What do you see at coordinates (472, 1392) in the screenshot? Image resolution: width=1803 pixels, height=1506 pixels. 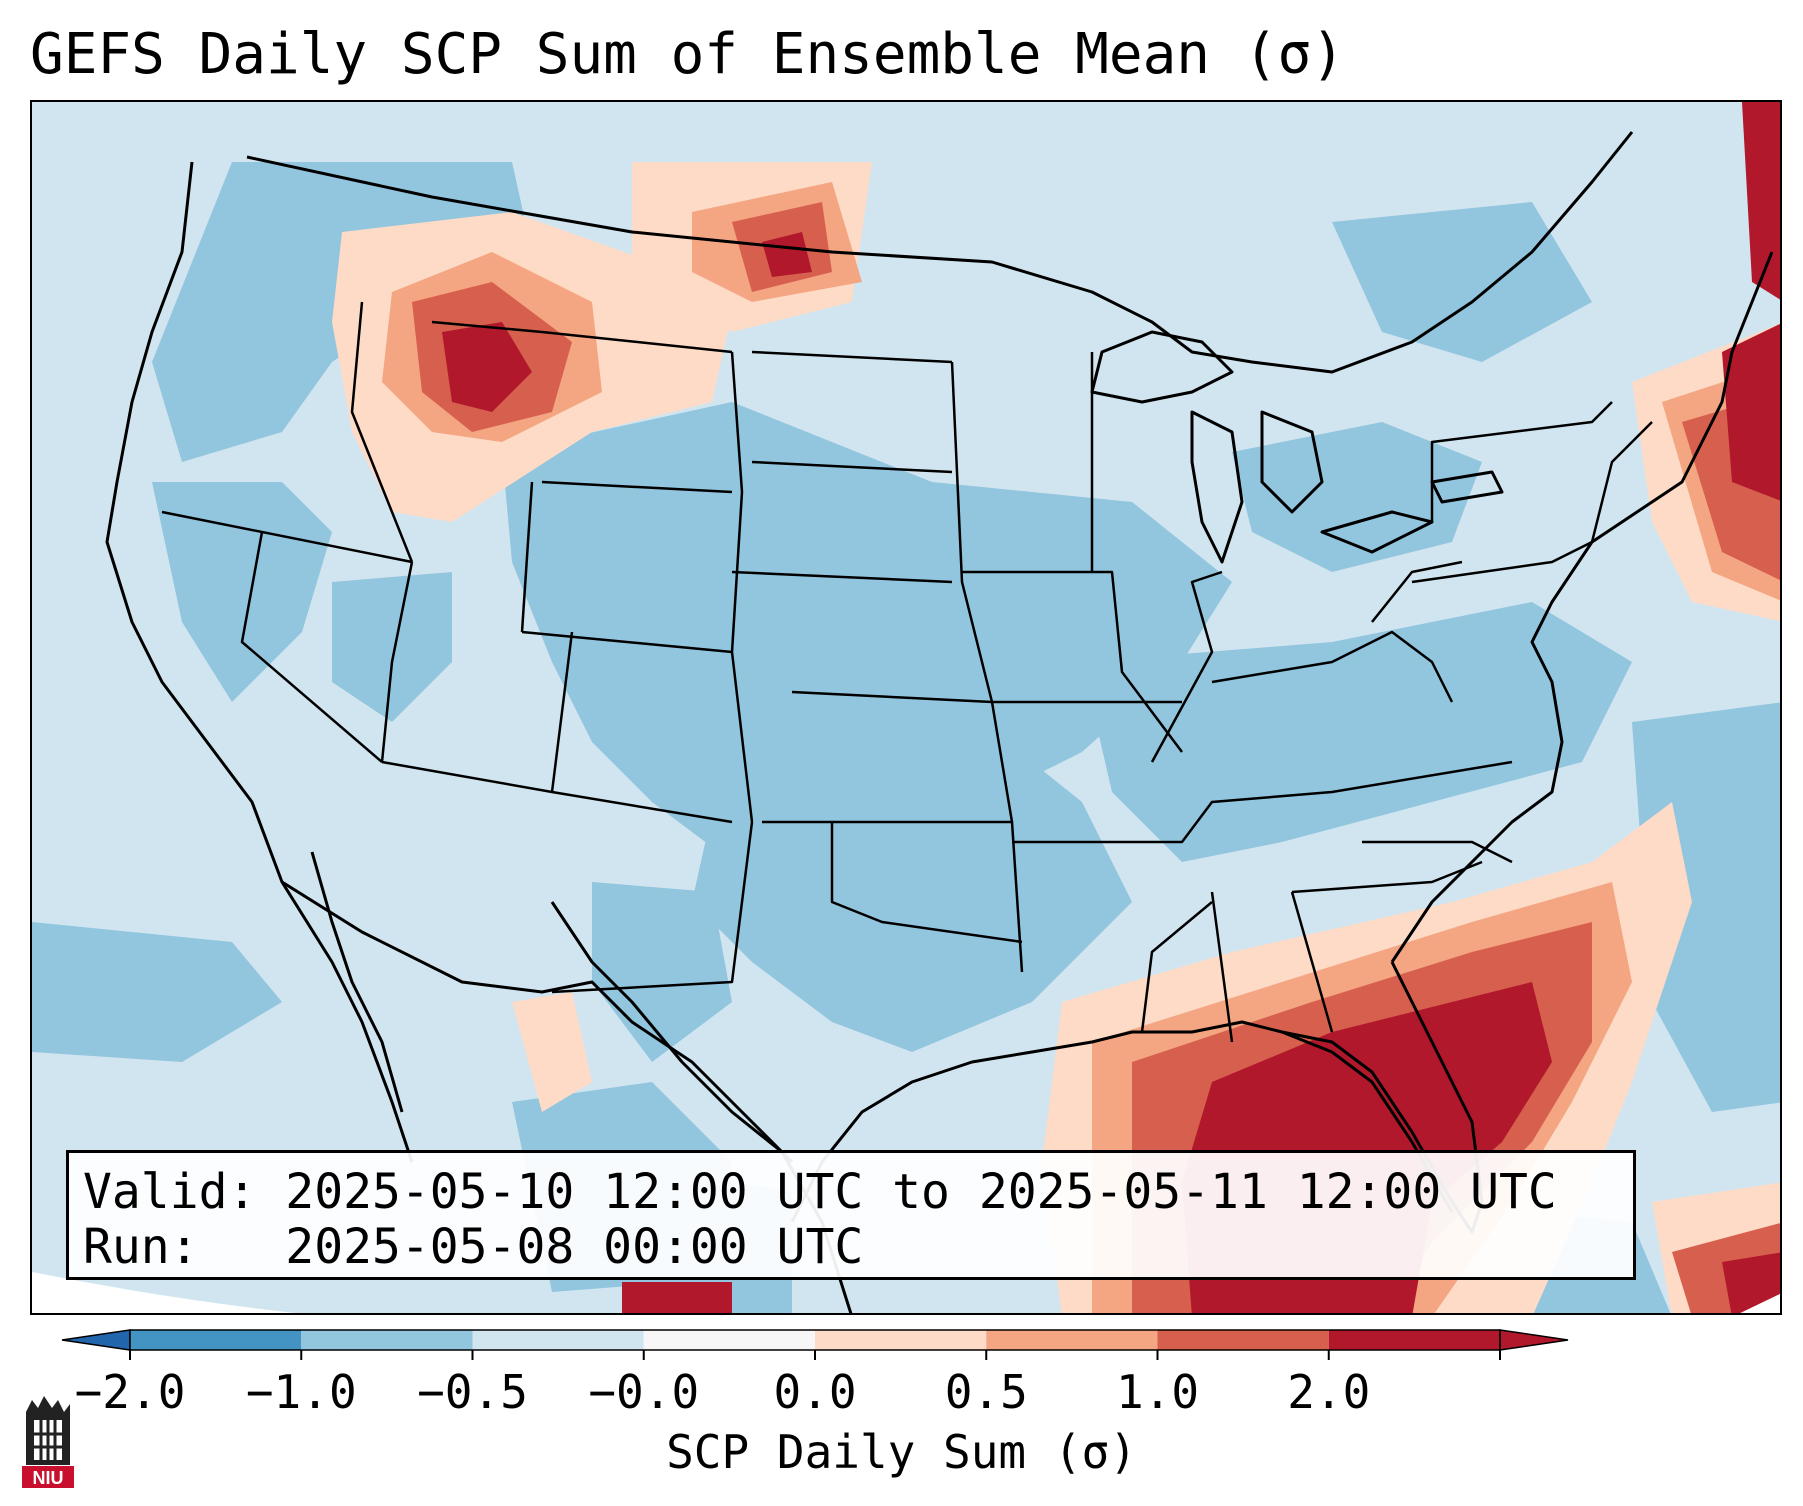 I see `colorbar-tick-label: −0.5` at bounding box center [472, 1392].